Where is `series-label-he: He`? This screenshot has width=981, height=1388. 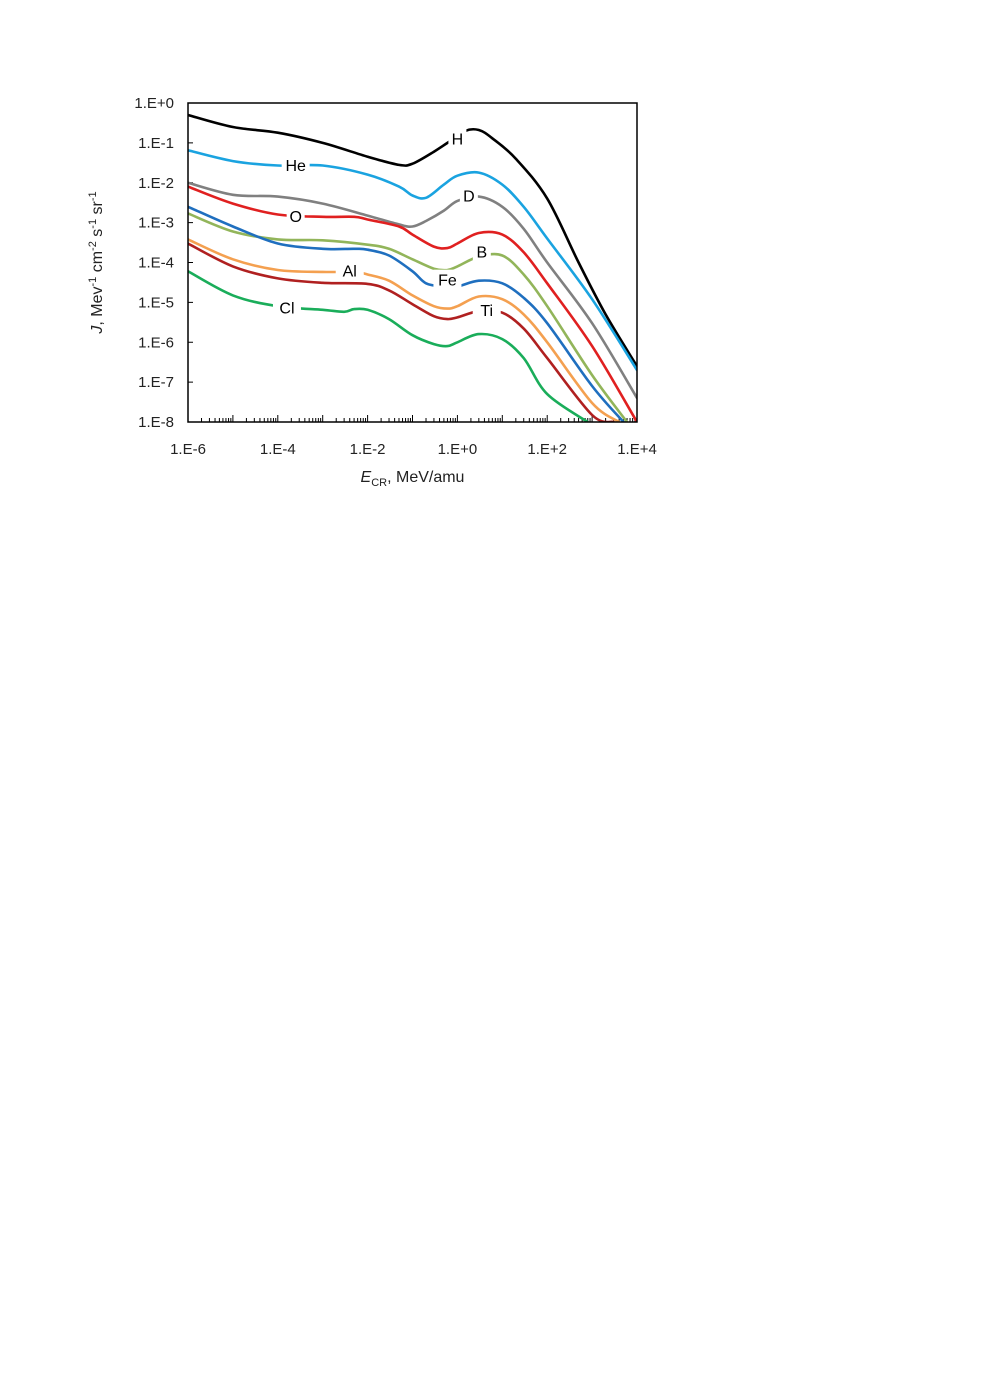 series-label-he: He is located at coordinates (295, 166).